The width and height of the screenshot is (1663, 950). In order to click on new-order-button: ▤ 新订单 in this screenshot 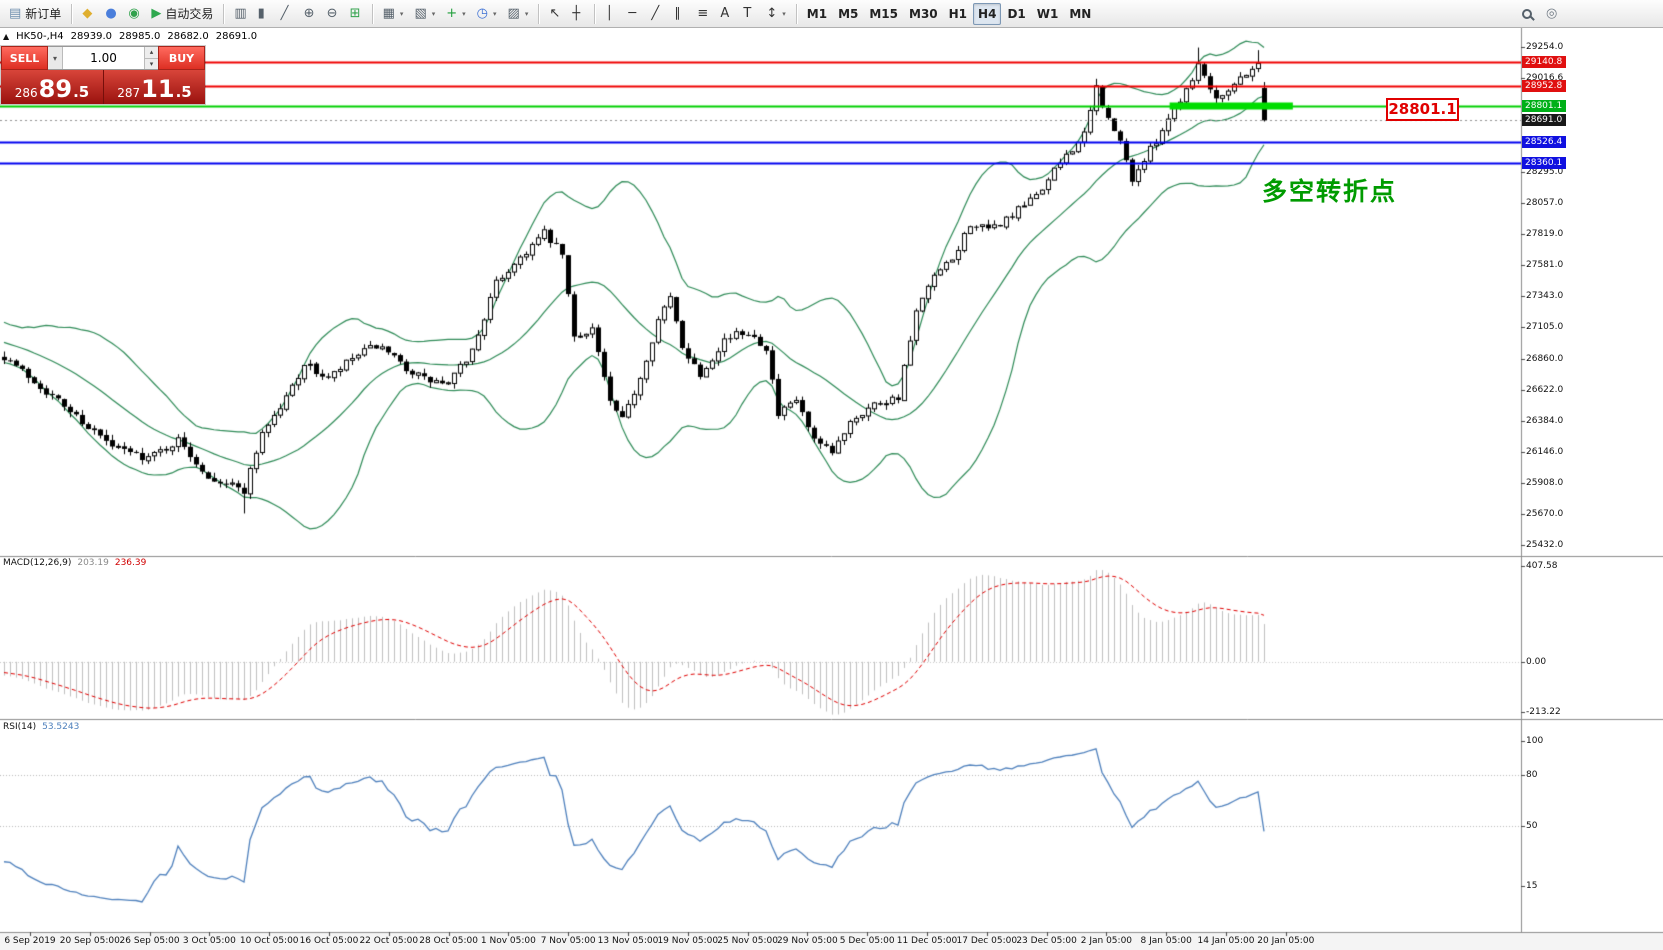, I will do `click(35, 14)`.